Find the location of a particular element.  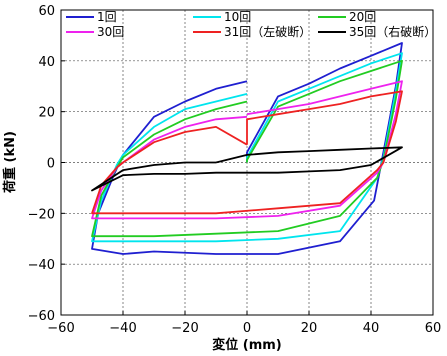

x-tick-label: 40 is located at coordinates (371, 328).